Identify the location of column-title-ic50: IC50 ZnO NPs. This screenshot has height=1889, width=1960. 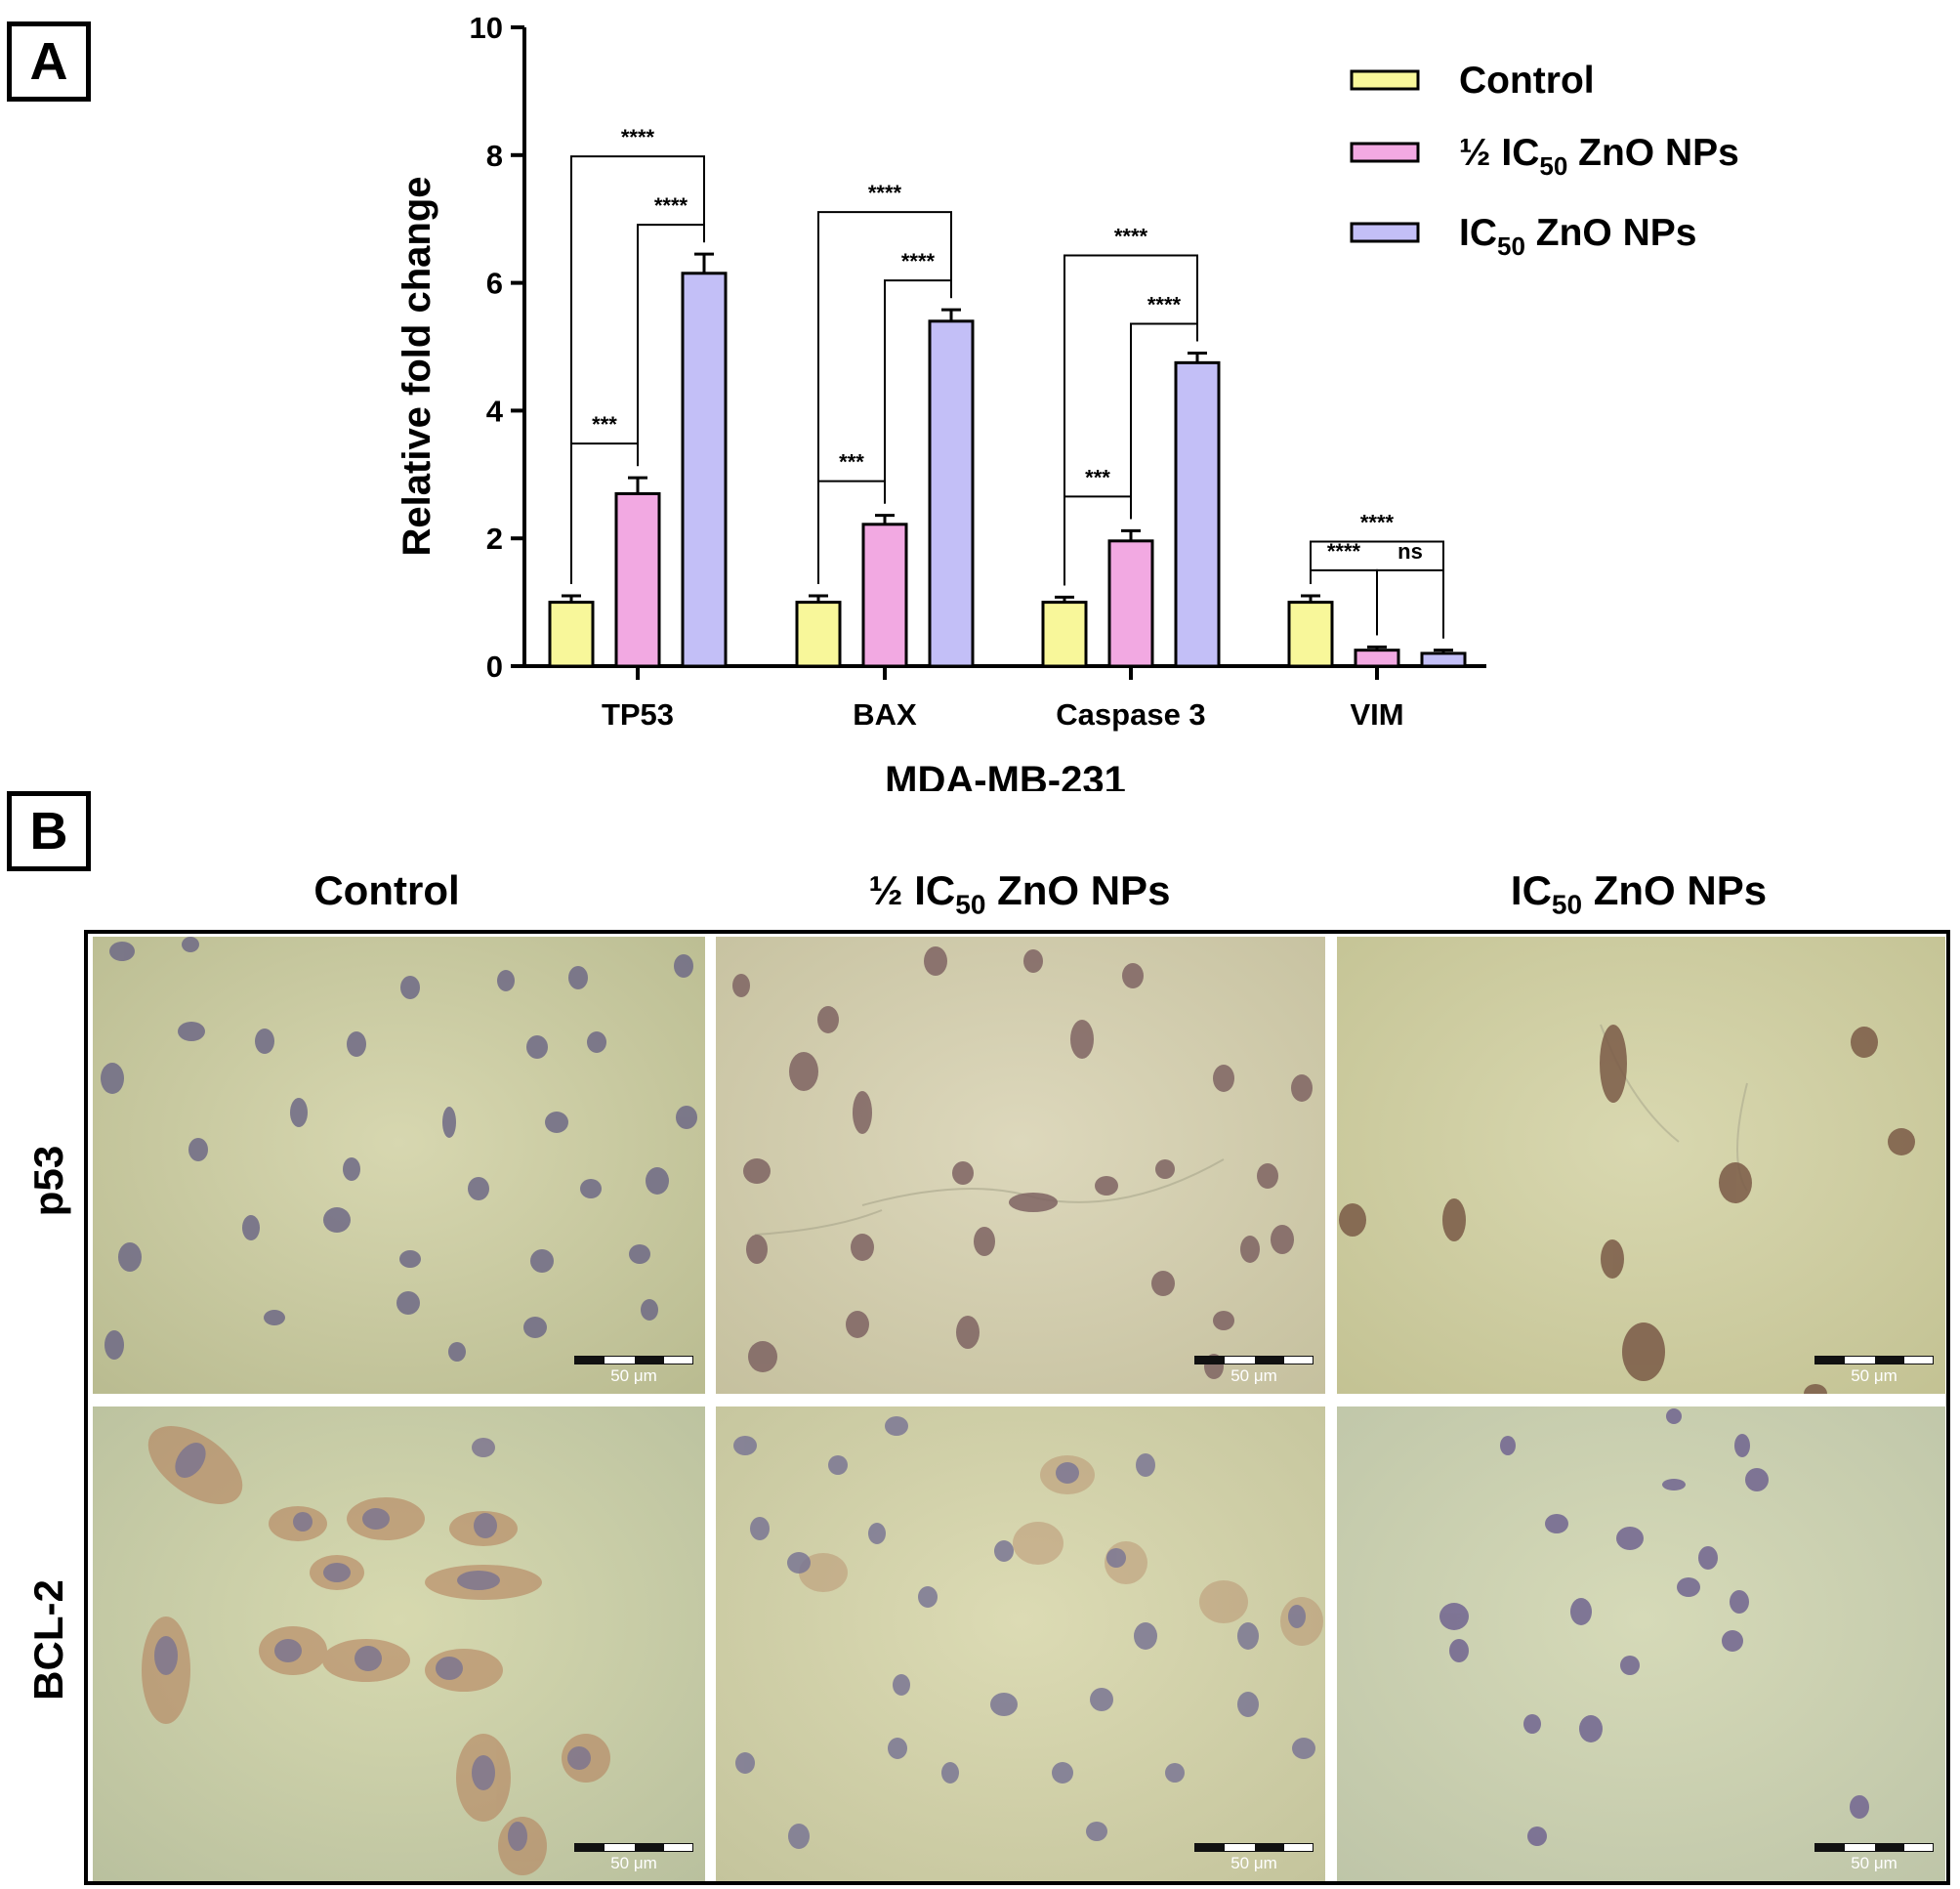
(1639, 893).